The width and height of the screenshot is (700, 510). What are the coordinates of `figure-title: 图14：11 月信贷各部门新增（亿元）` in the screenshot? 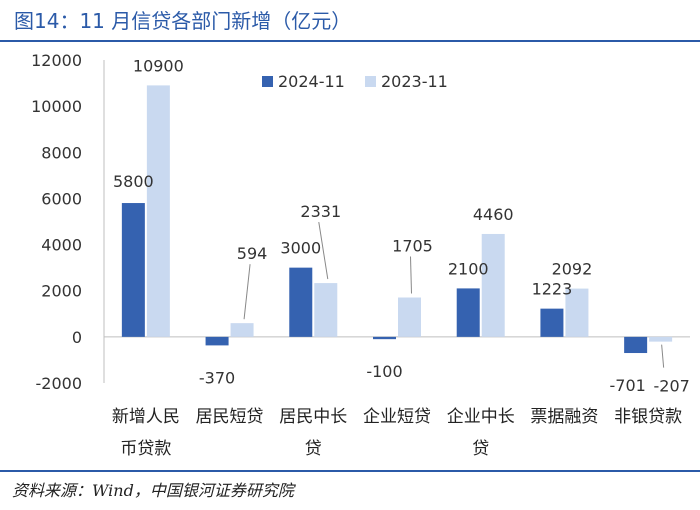 It's located at (183, 21).